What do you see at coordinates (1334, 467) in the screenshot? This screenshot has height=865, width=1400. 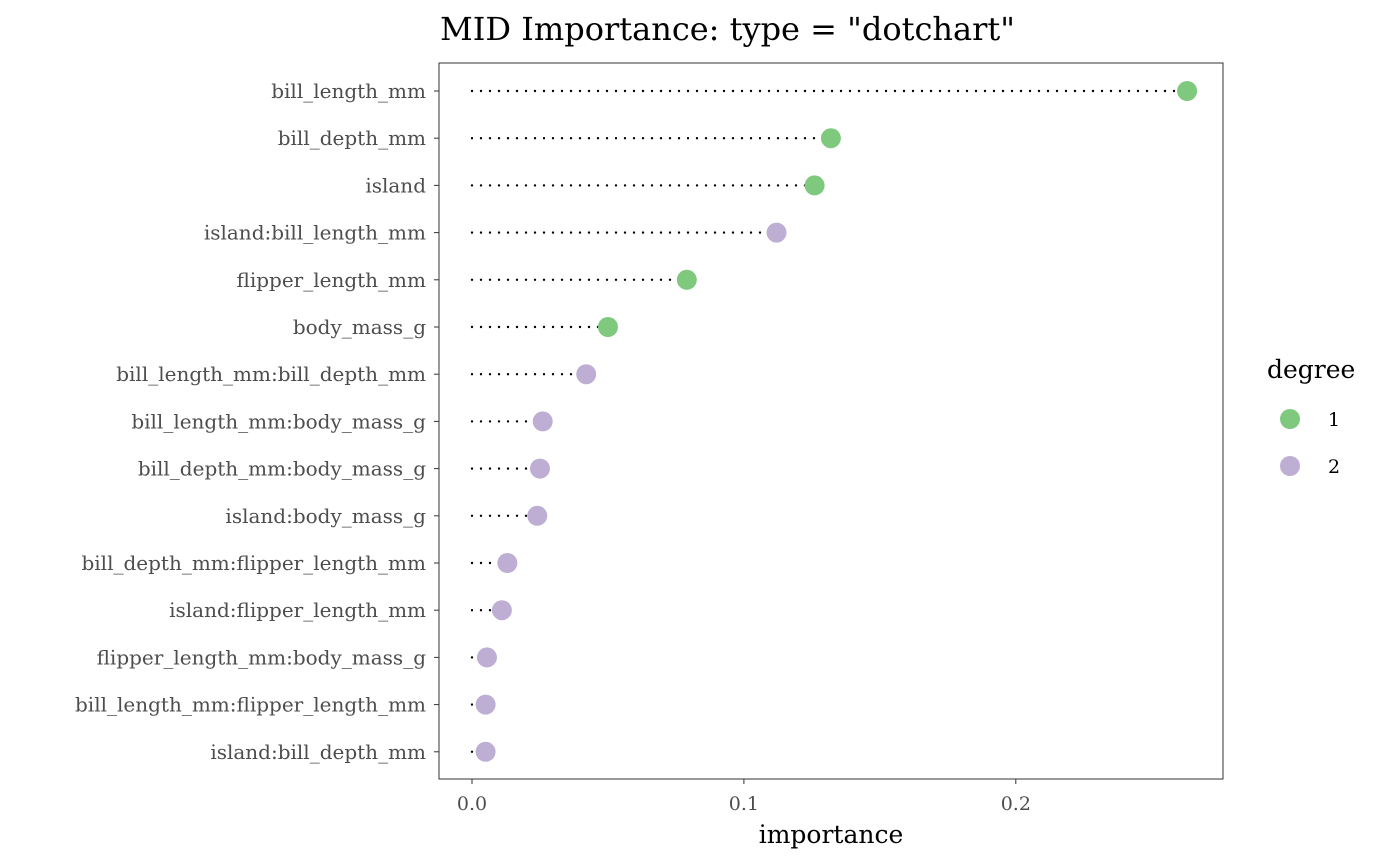 I see `legend-label: 2` at bounding box center [1334, 467].